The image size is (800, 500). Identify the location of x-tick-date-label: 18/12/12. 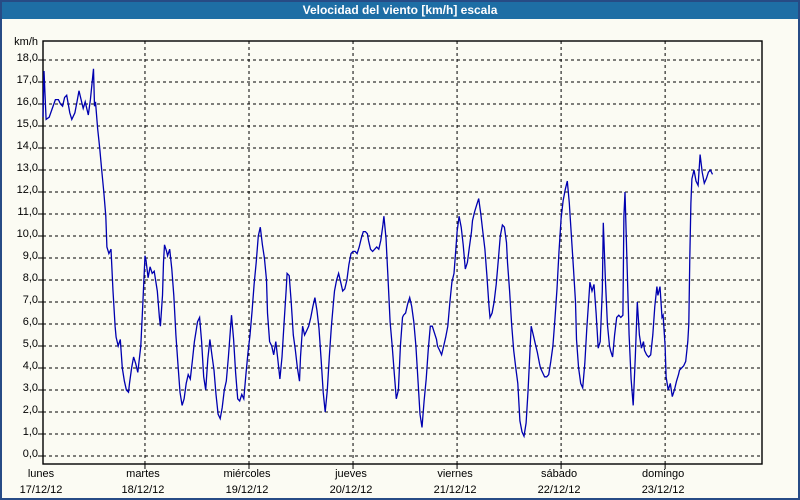
(143, 490).